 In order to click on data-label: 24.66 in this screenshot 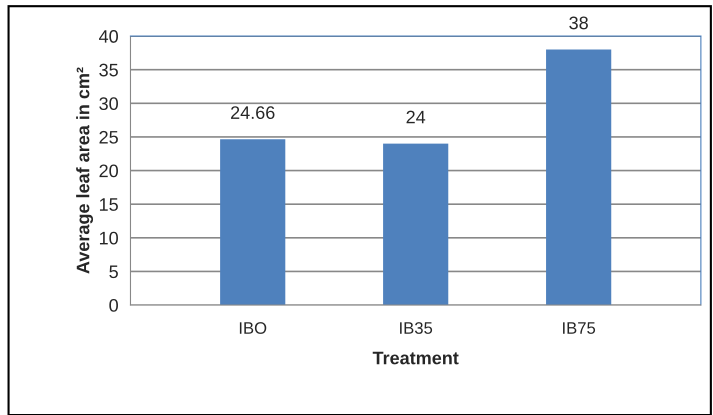, I will do `click(253, 112)`.